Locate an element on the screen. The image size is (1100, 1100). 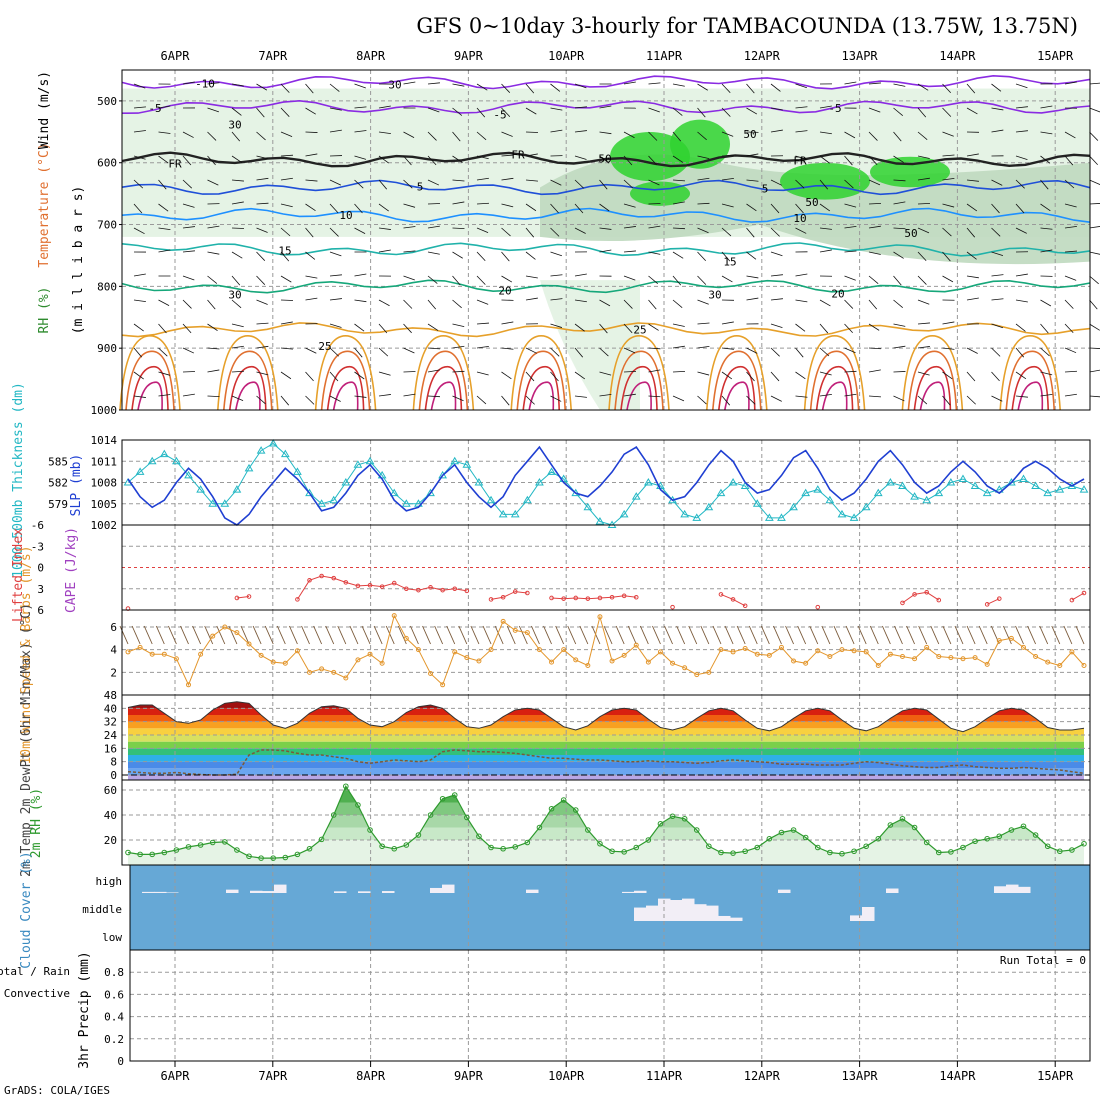
cloud-bar is located at coordinates (532, 891).